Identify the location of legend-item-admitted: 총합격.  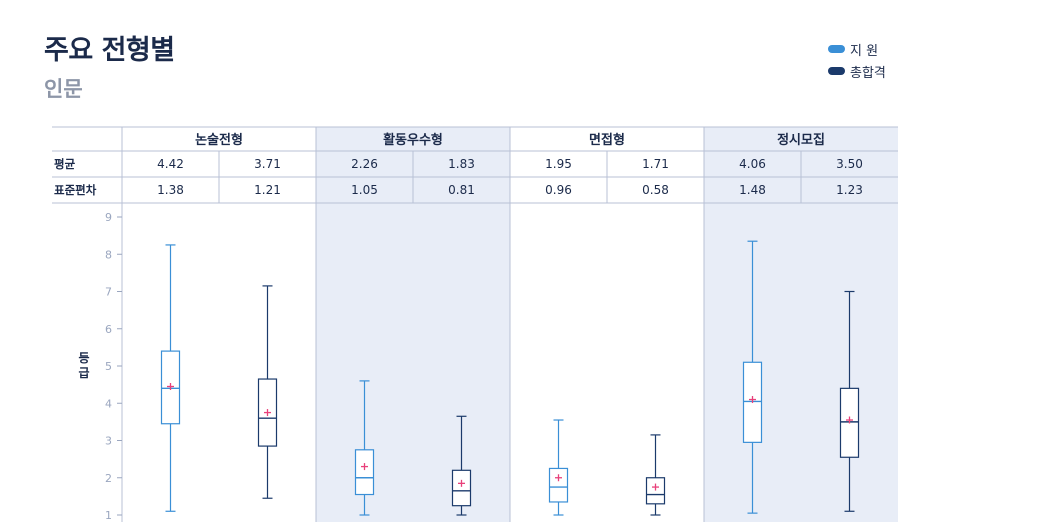
(857, 71).